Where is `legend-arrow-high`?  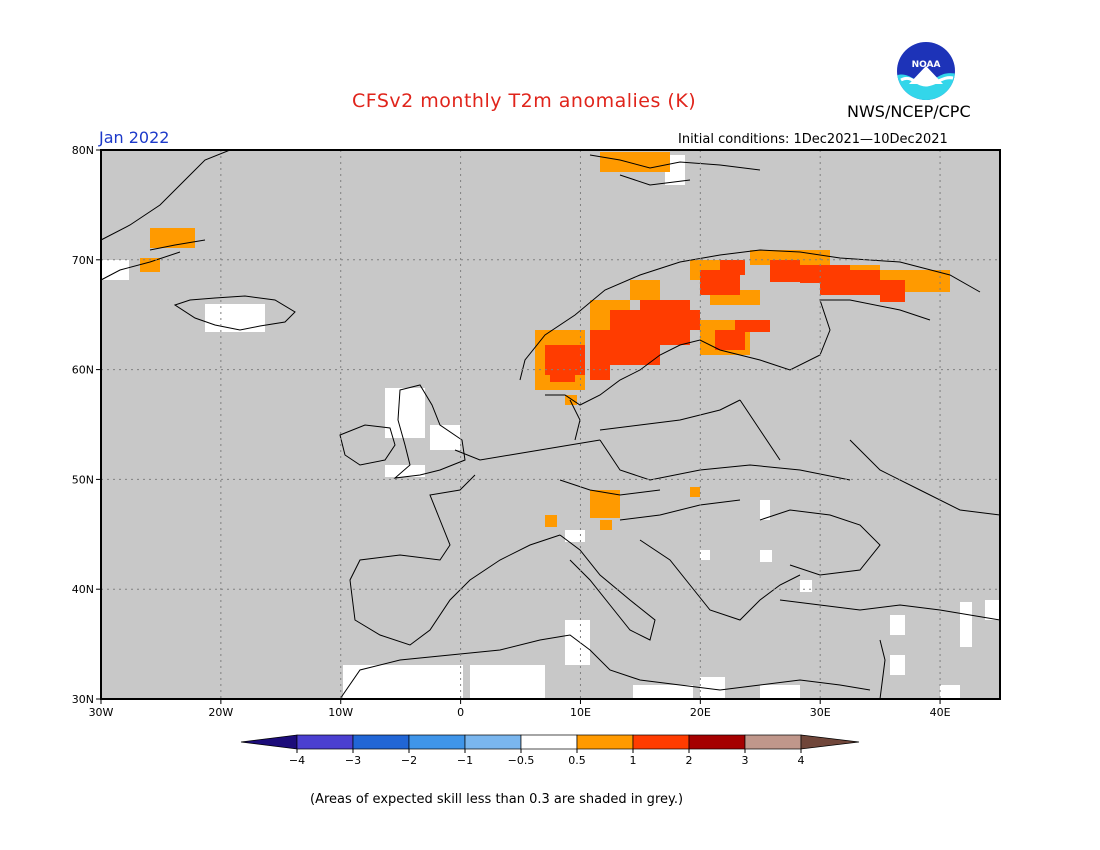
legend-arrow-high is located at coordinates (830, 742).